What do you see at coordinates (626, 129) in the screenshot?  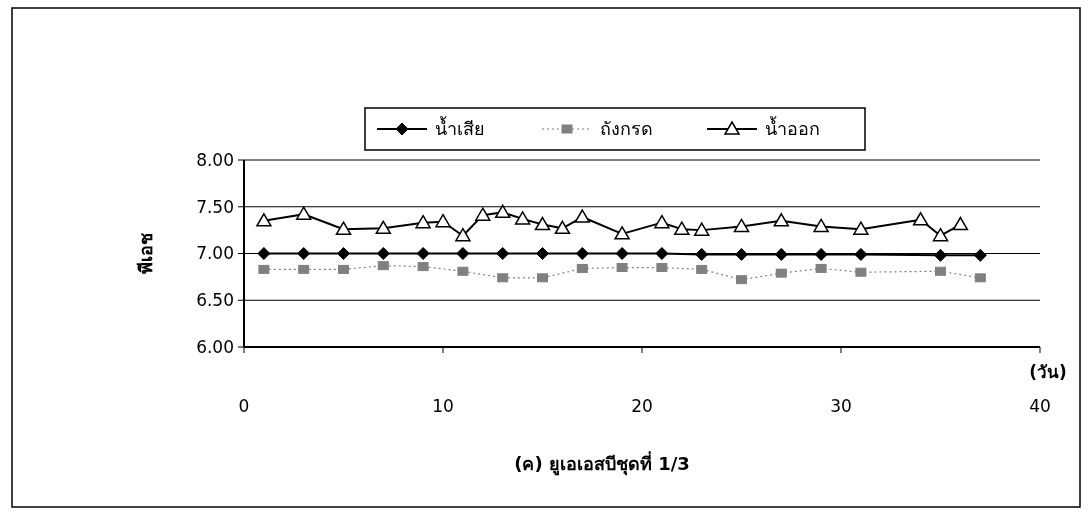 I see `legend-label: ถังกรด` at bounding box center [626, 129].